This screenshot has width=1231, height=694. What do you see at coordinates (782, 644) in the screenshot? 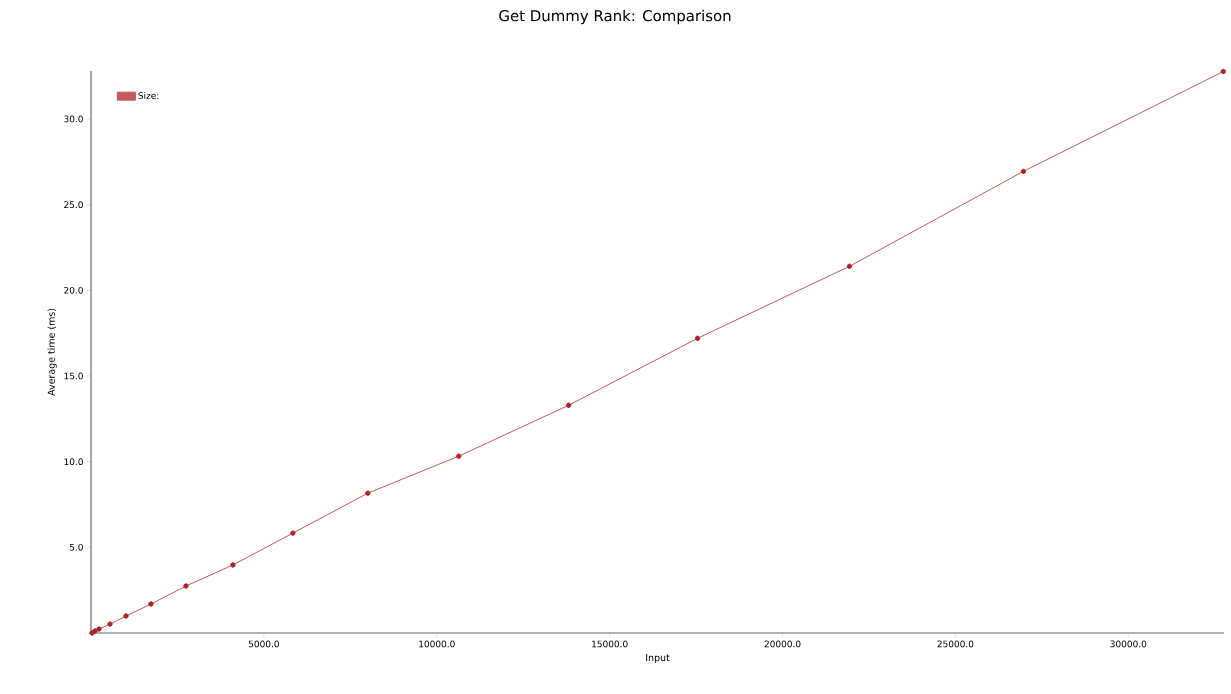
I see `x-tick-label: 20000.0` at bounding box center [782, 644].